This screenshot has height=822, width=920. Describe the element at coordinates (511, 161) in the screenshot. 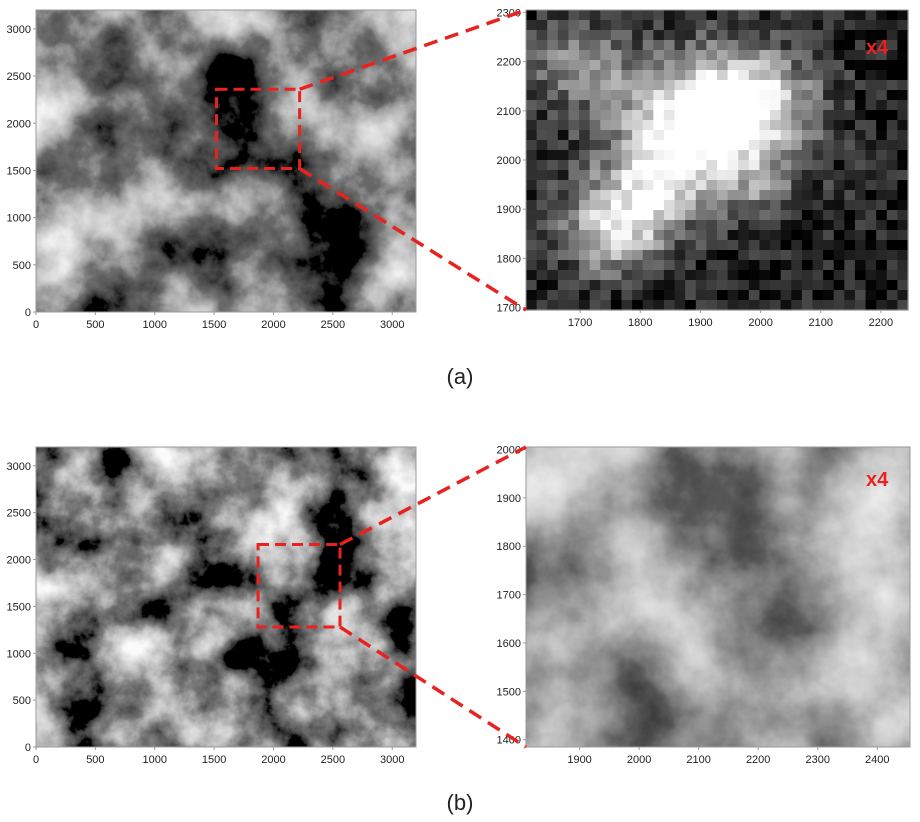

I see `zoom-y-ticks-a: 1700 1800 1900 2000 2100 2200 2300` at that location.